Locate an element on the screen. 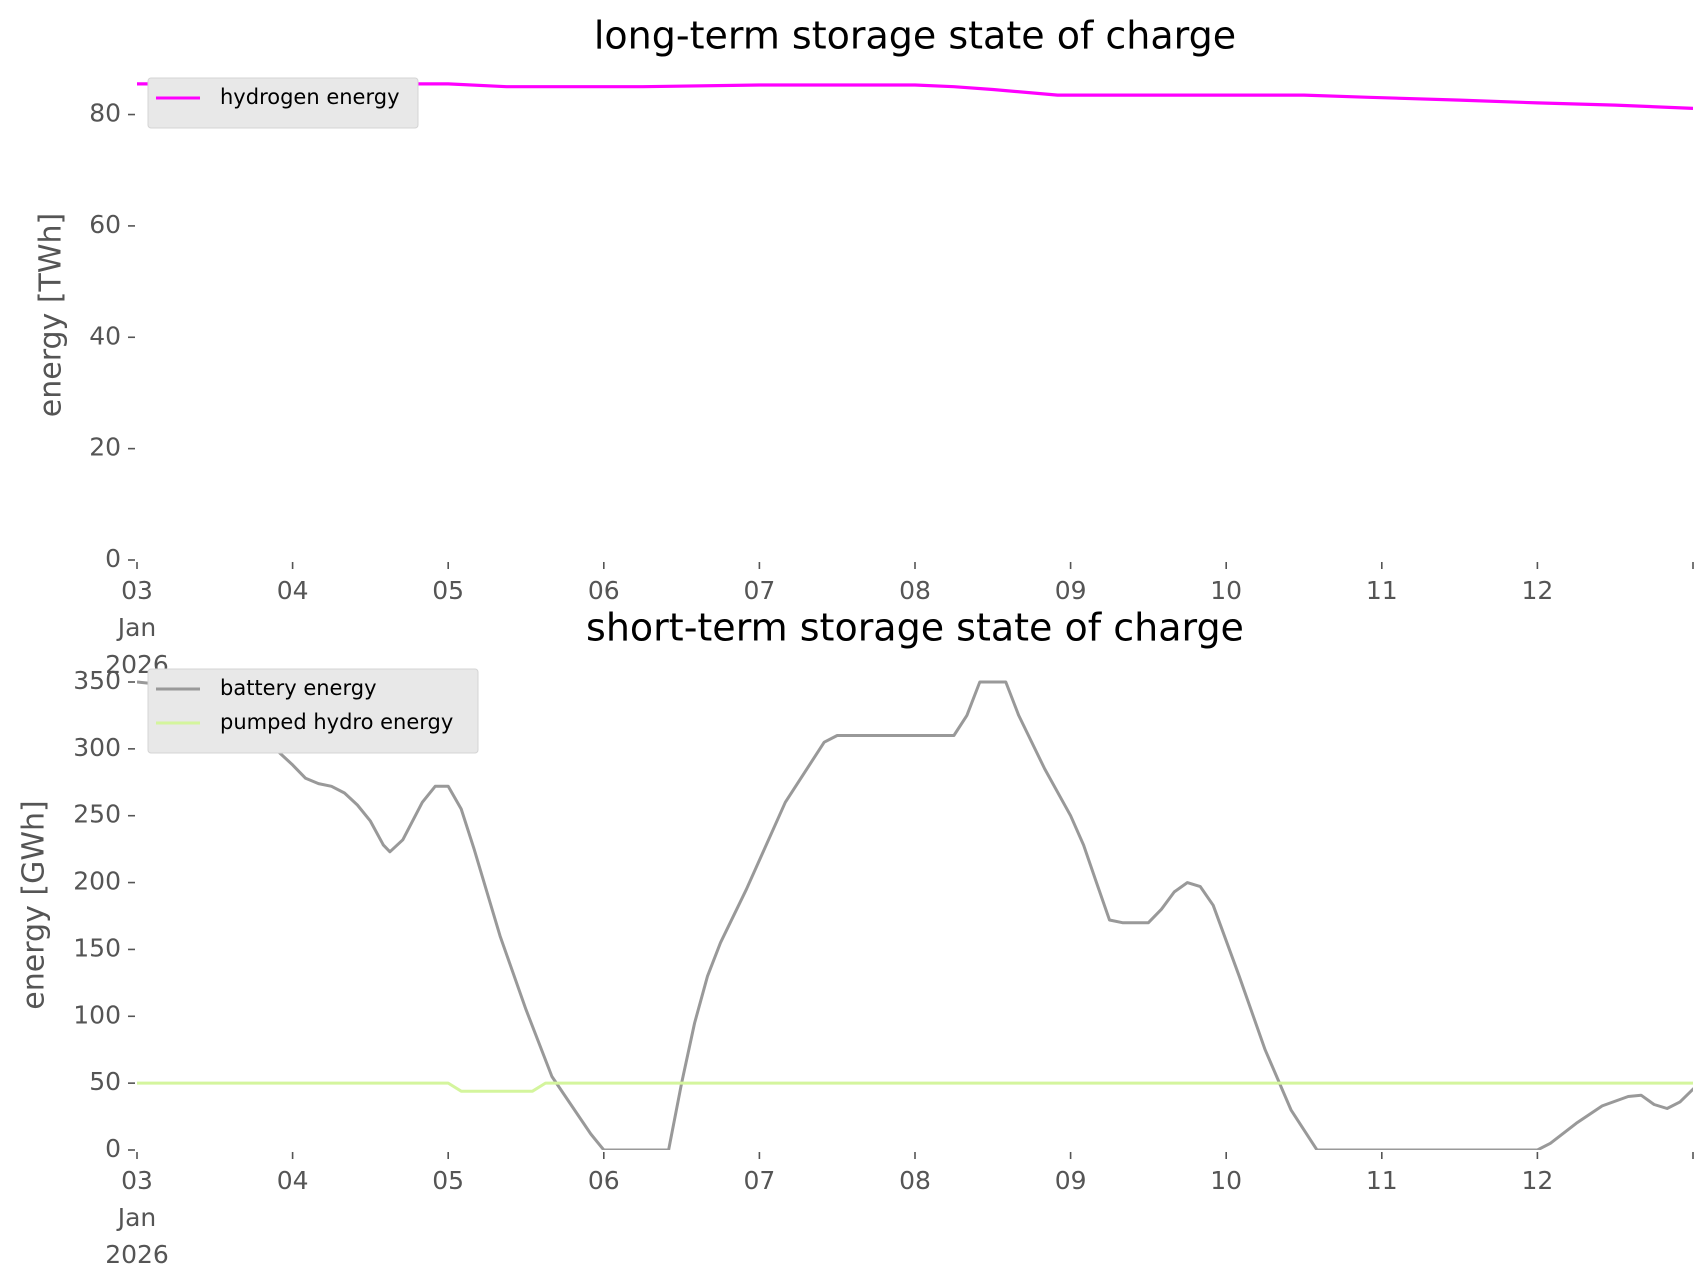  y-tick-label: 80 is located at coordinates (105, 113).